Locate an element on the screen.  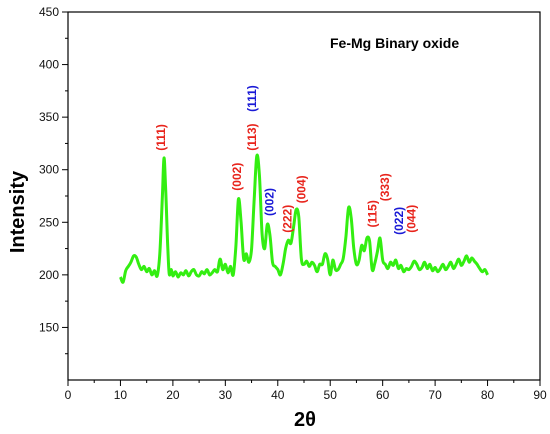
peak-annotation: (333) is located at coordinates (385, 187).